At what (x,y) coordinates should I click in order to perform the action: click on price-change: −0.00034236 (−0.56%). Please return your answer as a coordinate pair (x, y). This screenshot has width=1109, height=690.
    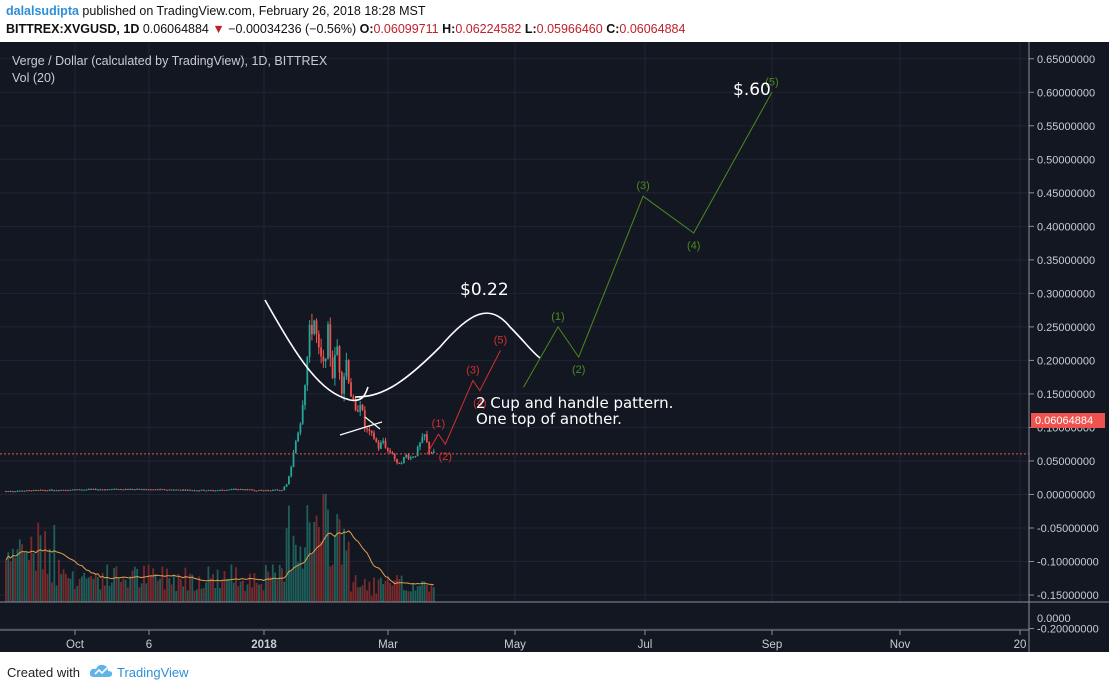
    Looking at the image, I should click on (292, 29).